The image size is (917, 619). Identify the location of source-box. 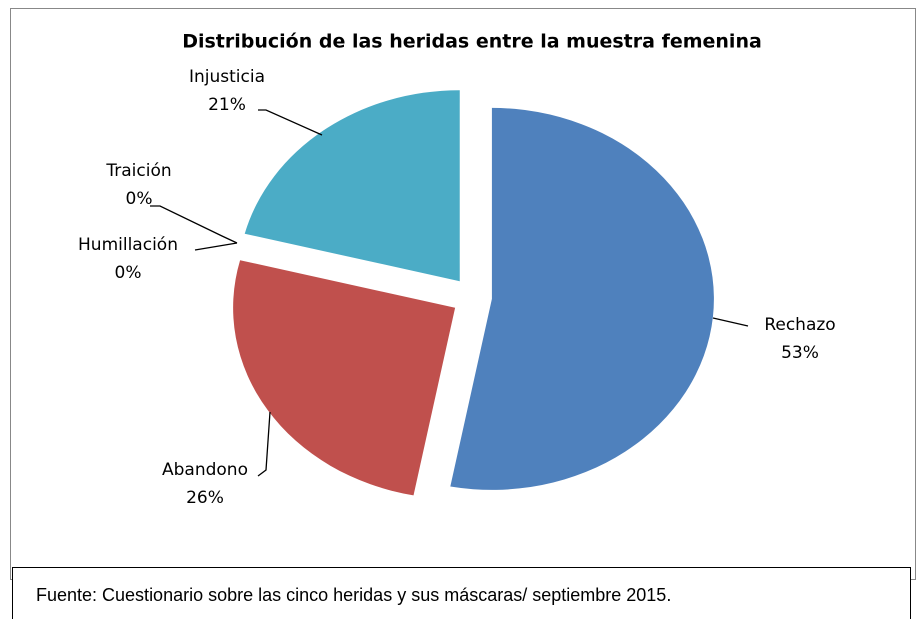
(461, 593).